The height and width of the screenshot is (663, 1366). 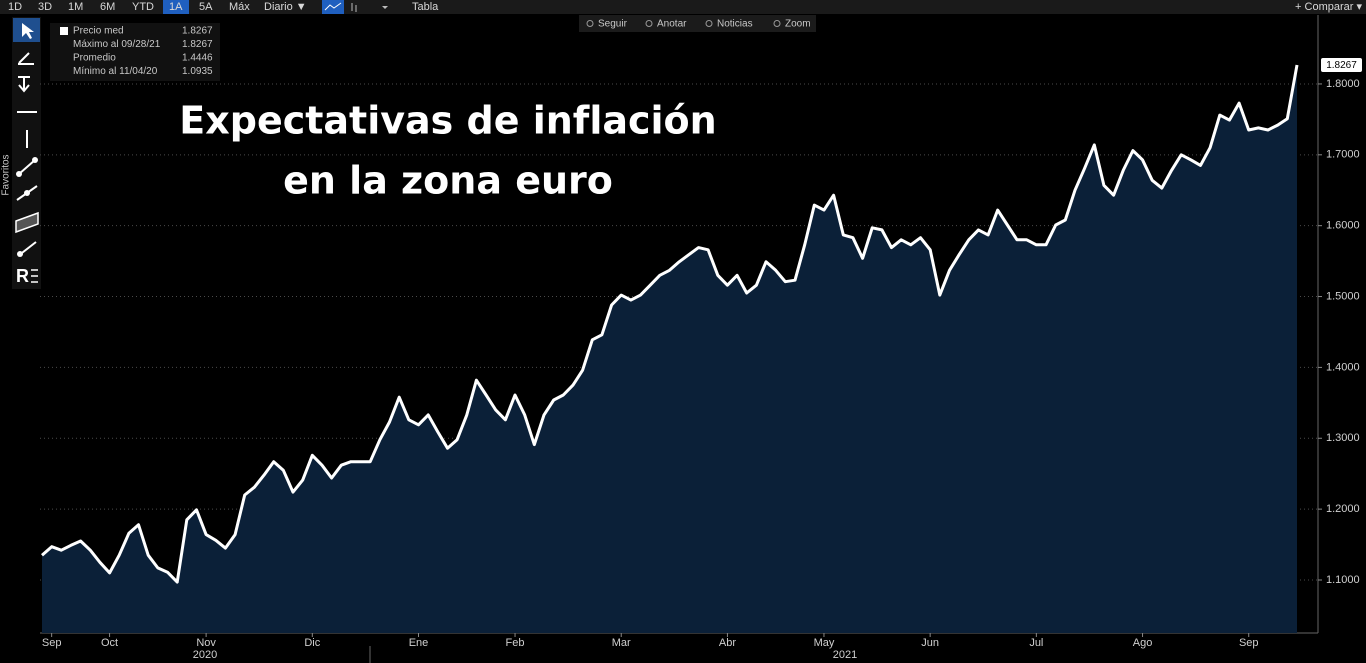 What do you see at coordinates (425, 7) in the screenshot?
I see `table-button: Tabla` at bounding box center [425, 7].